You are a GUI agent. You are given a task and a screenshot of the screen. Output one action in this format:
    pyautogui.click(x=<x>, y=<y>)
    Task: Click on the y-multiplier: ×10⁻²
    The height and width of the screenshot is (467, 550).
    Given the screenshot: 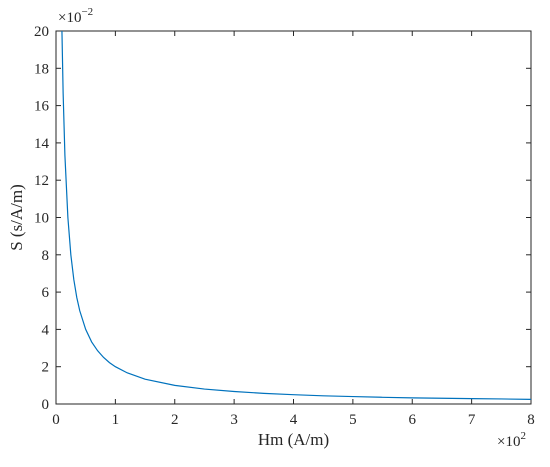 What is the action you would take?
    pyautogui.click(x=75, y=16)
    